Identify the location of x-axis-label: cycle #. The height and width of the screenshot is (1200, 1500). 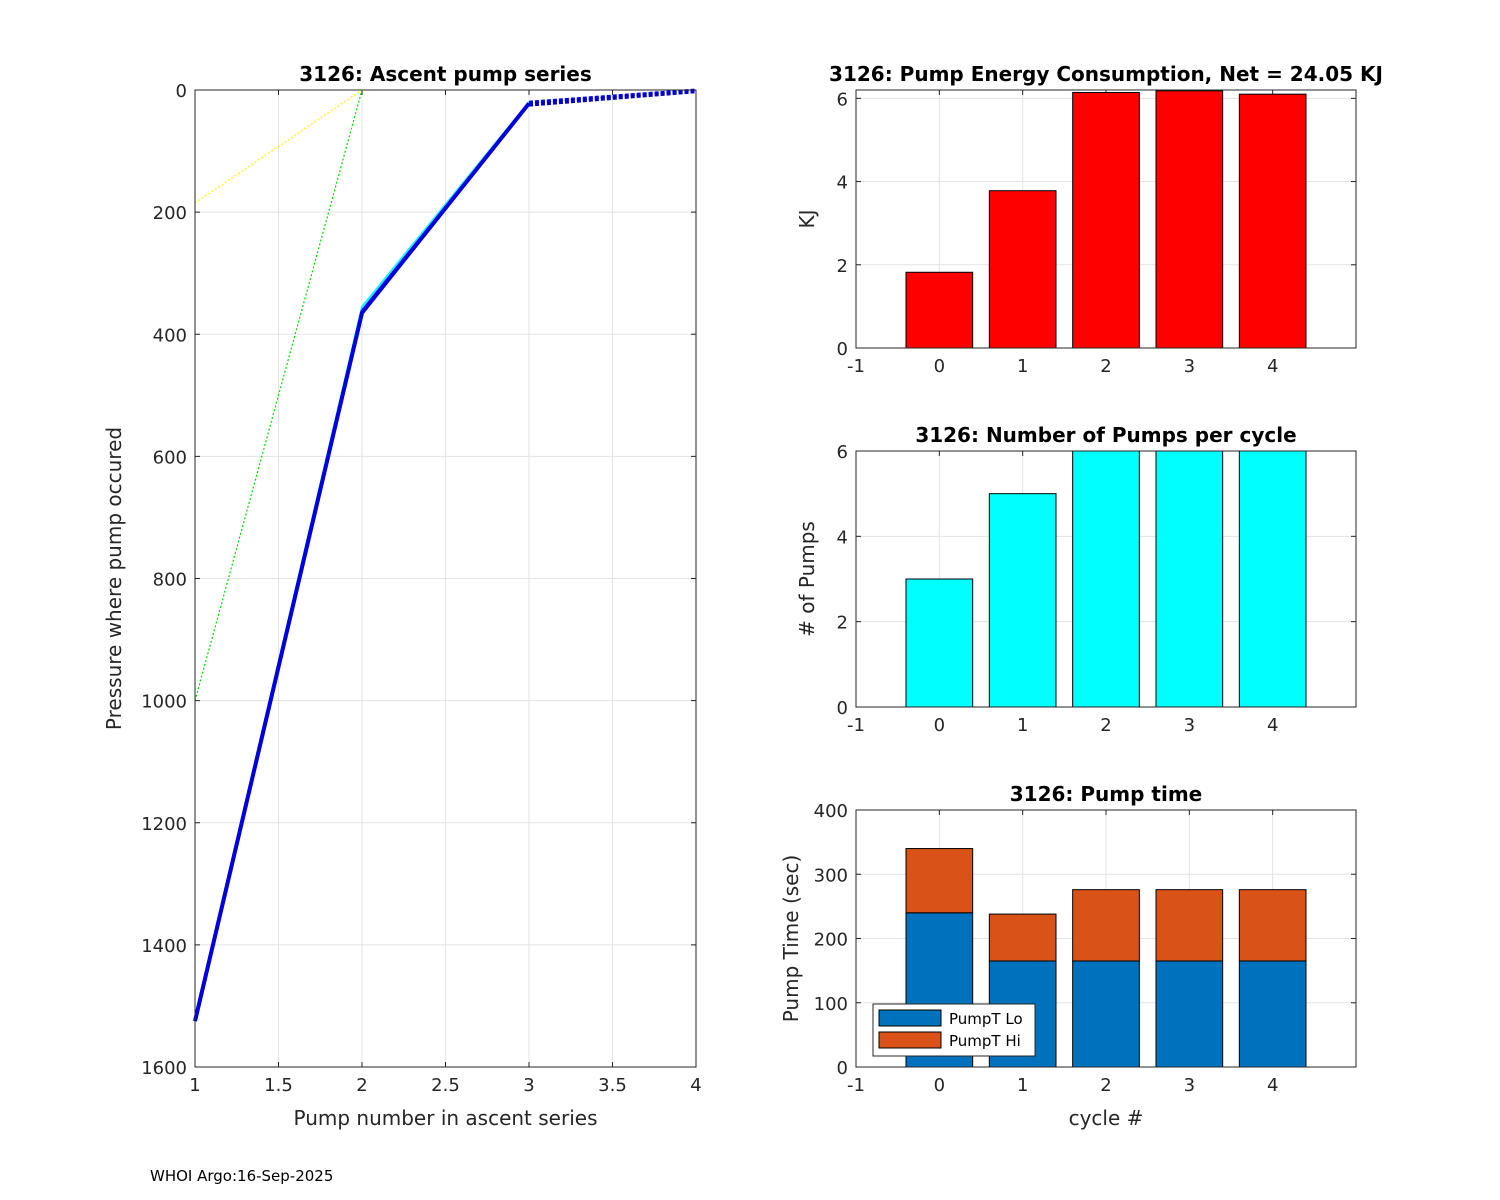
(1106, 1118).